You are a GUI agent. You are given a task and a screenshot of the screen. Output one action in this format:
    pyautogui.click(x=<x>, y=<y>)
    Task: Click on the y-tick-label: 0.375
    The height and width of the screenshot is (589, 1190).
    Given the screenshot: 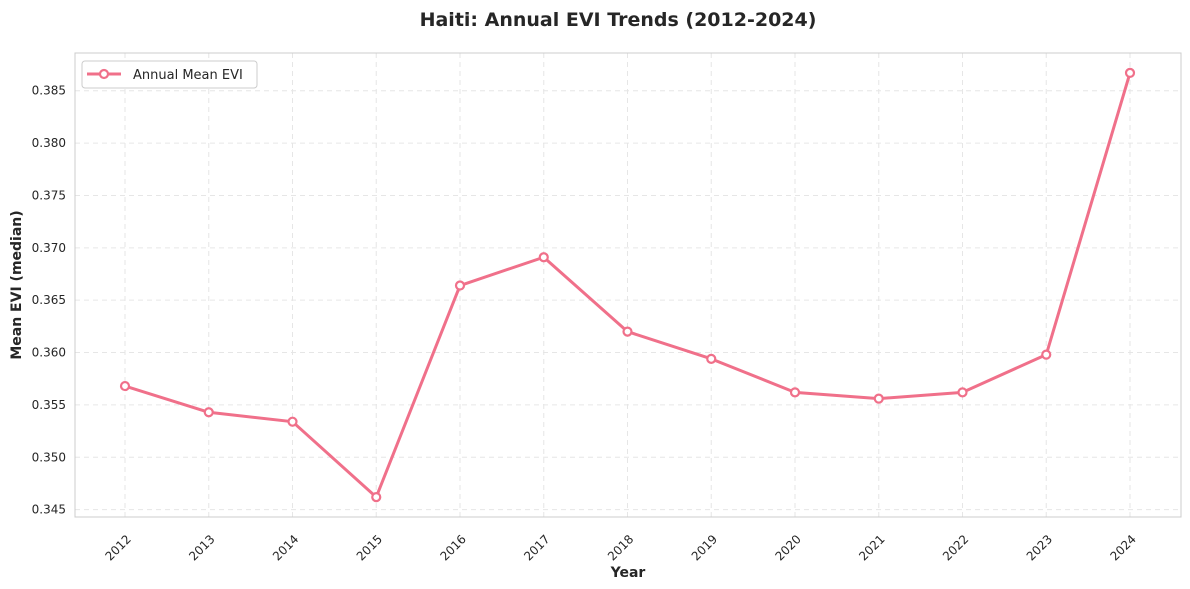 What is the action you would take?
    pyautogui.click(x=49, y=195)
    